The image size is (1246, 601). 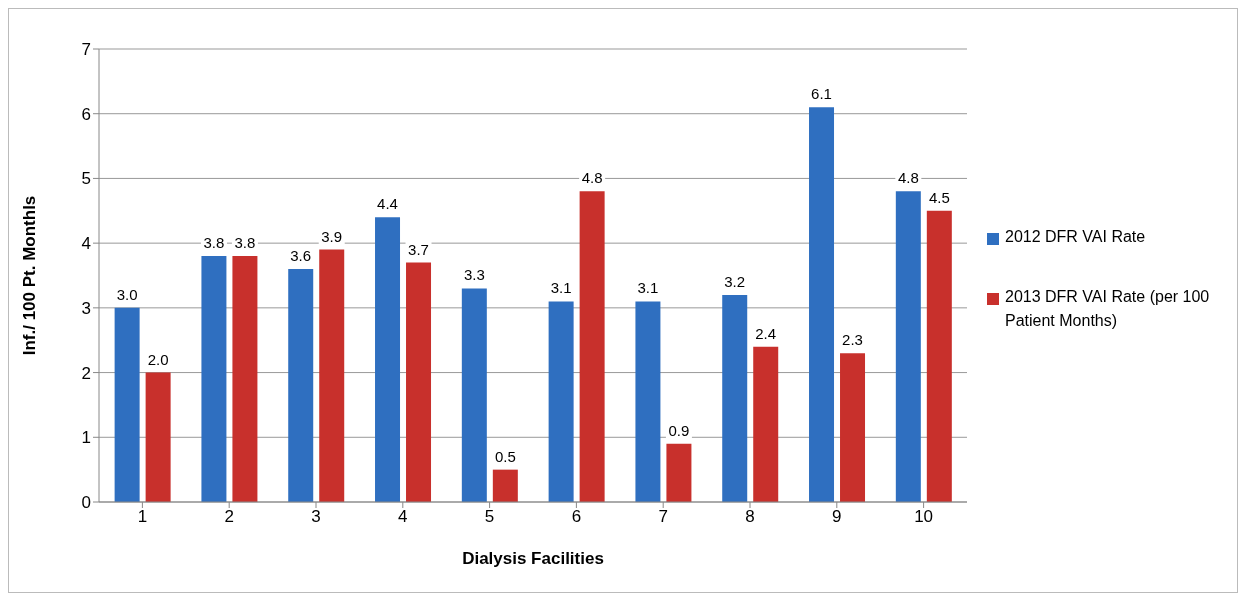 I want to click on data-label: 3.3, so click(x=474, y=275).